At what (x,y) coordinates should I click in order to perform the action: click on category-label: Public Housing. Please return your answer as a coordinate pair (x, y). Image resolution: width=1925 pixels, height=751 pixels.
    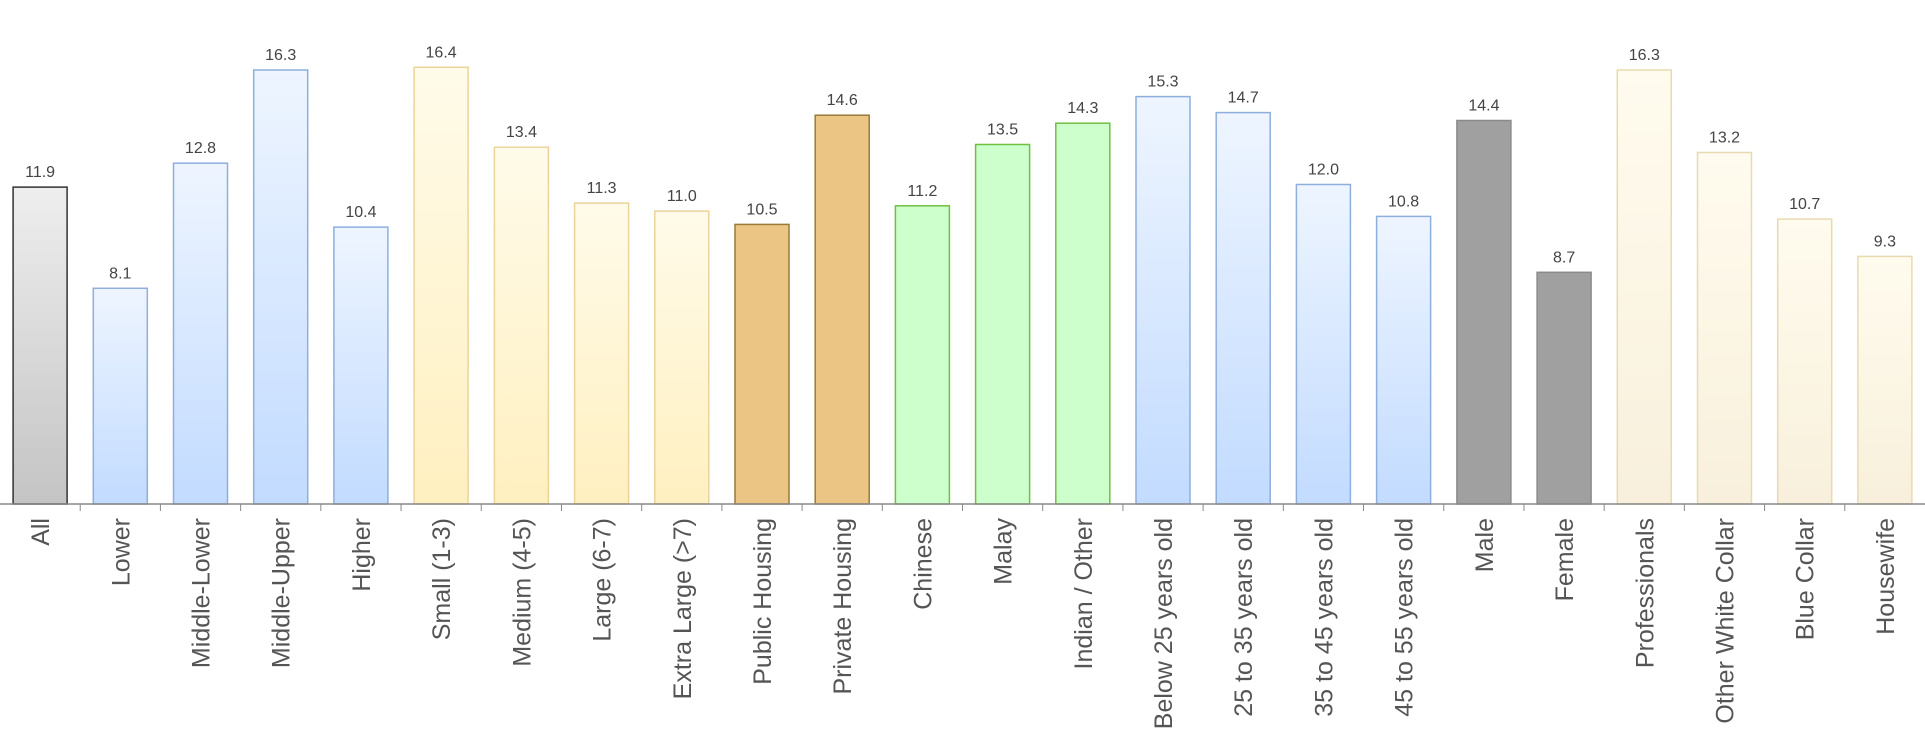
    Looking at the image, I should click on (763, 601).